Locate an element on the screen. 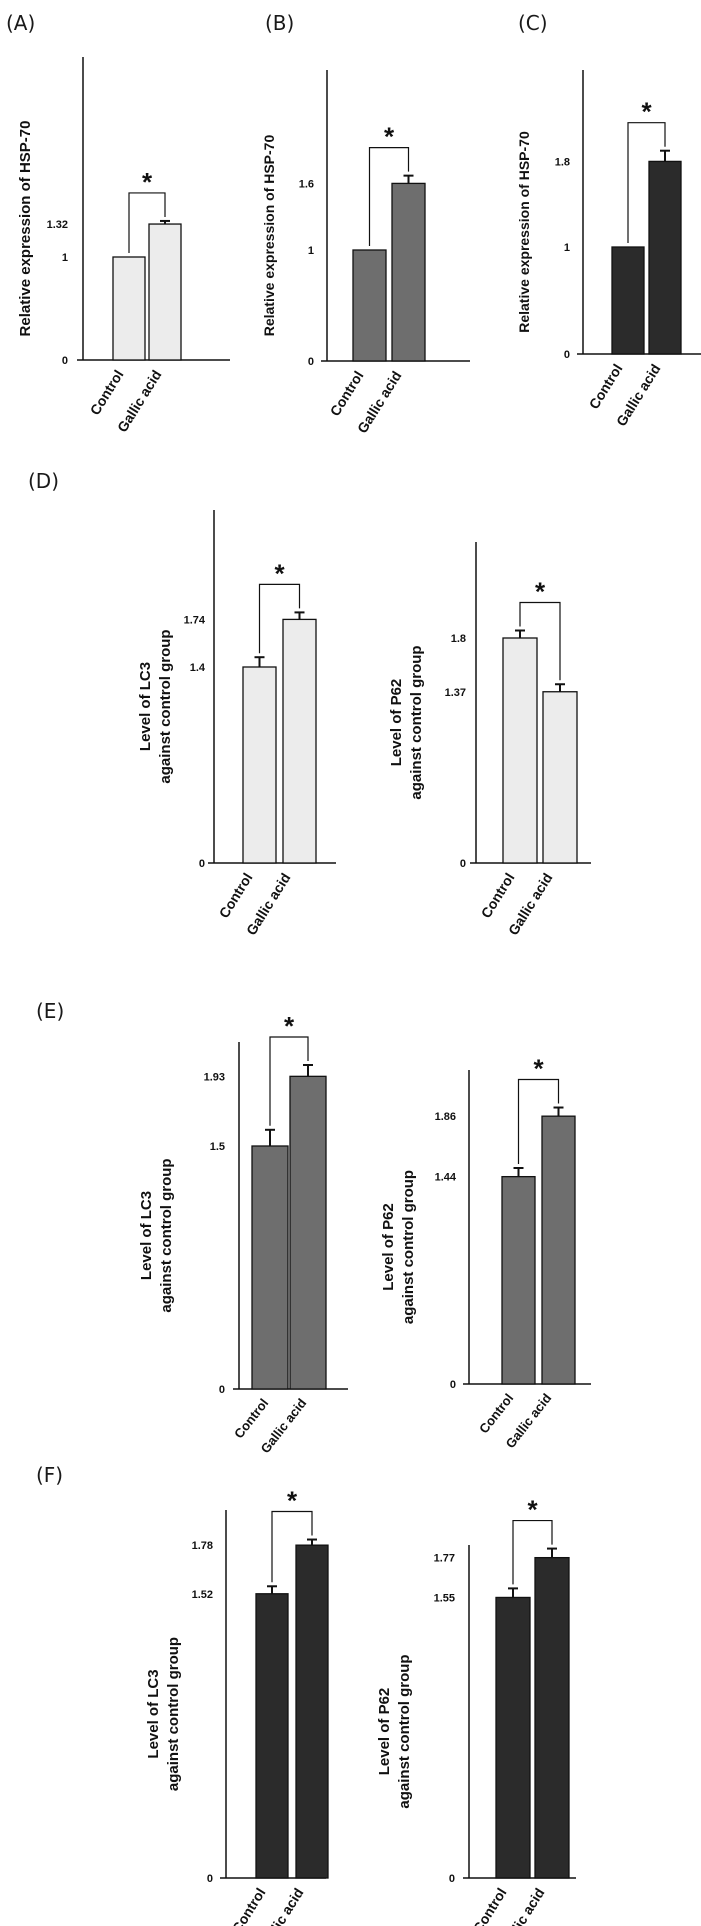  panel-label-b: (B) is located at coordinates (279, 23).